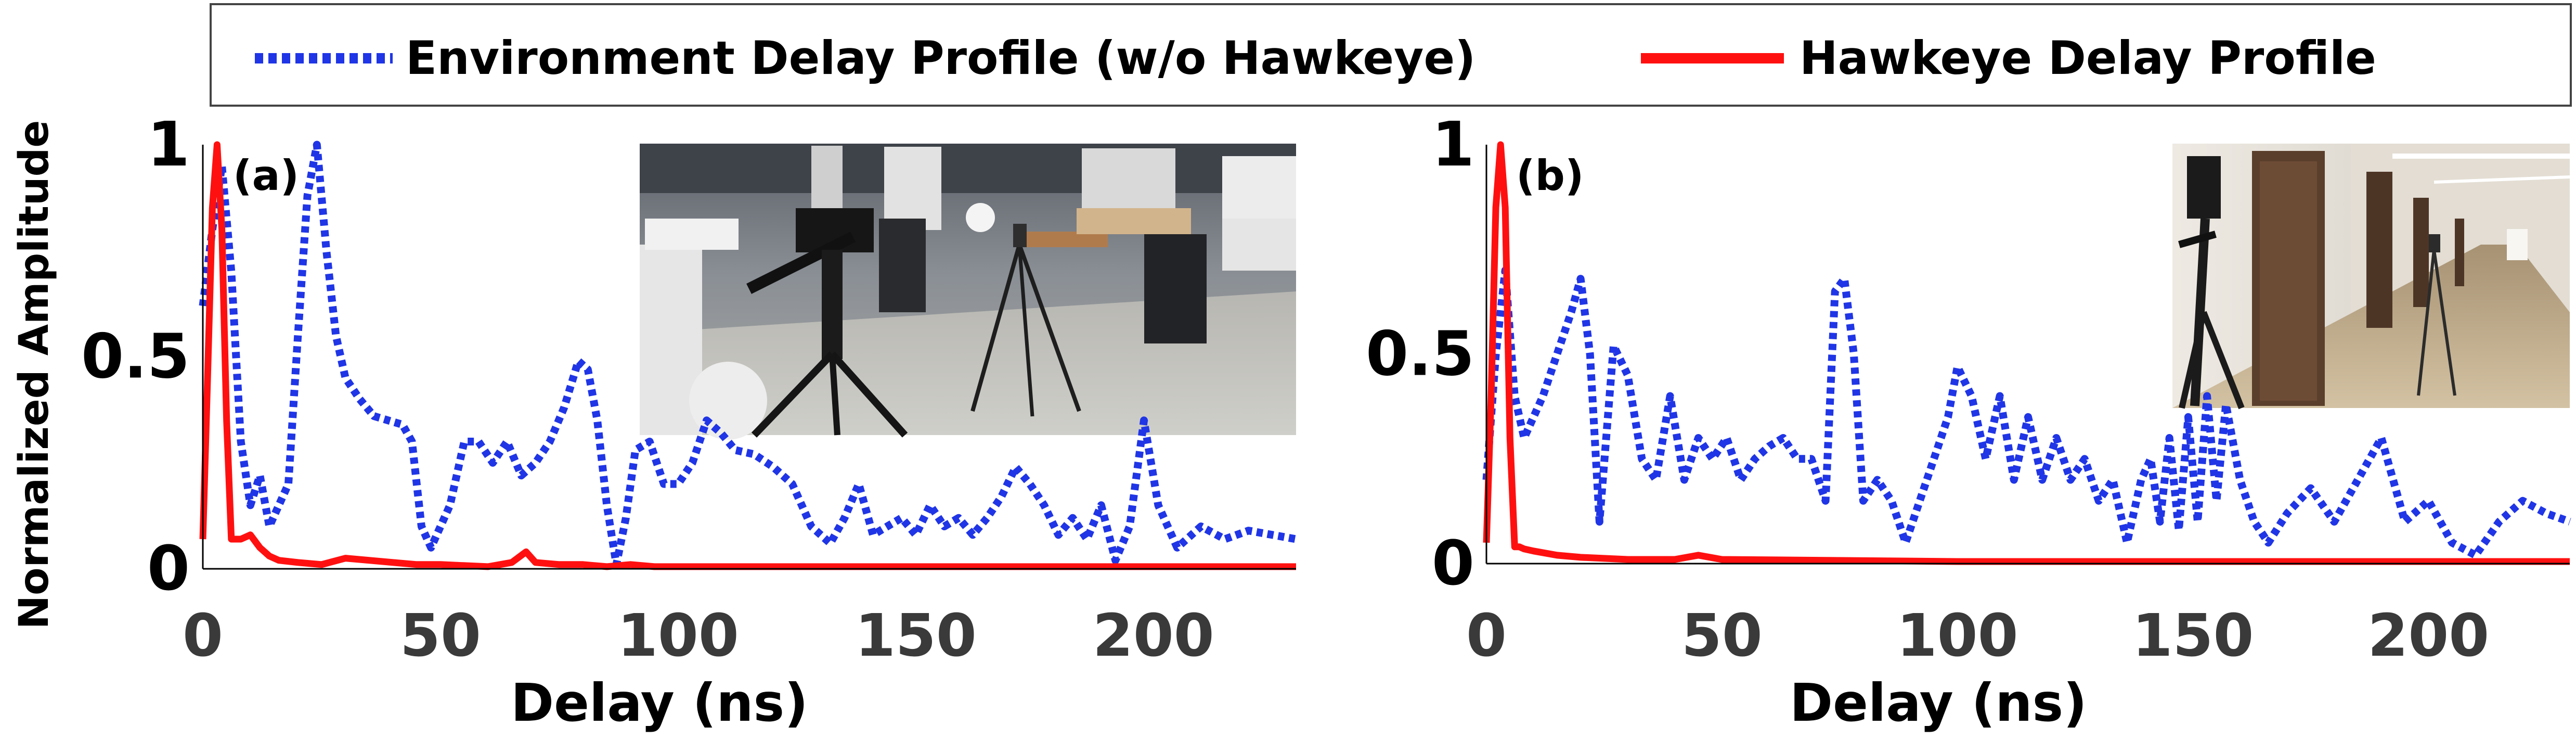 The width and height of the screenshot is (2576, 752). I want to click on panel-b-ytick-label: 0.5, so click(1420, 354).